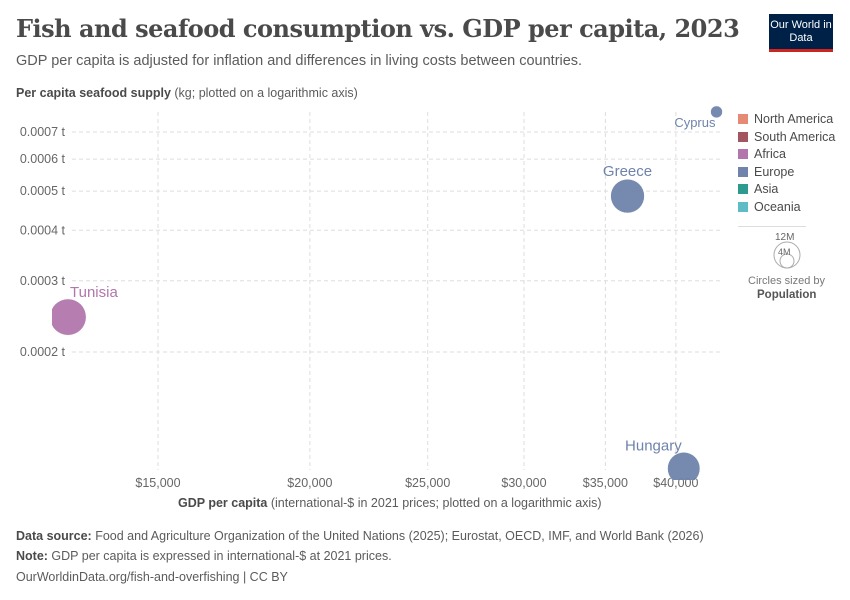 Image resolution: width=850 pixels, height=600 pixels. I want to click on point-greece, so click(627, 196).